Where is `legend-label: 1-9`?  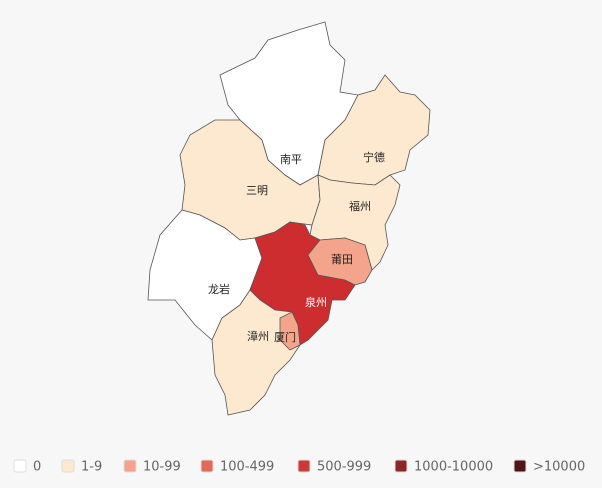 legend-label: 1-9 is located at coordinates (91, 467).